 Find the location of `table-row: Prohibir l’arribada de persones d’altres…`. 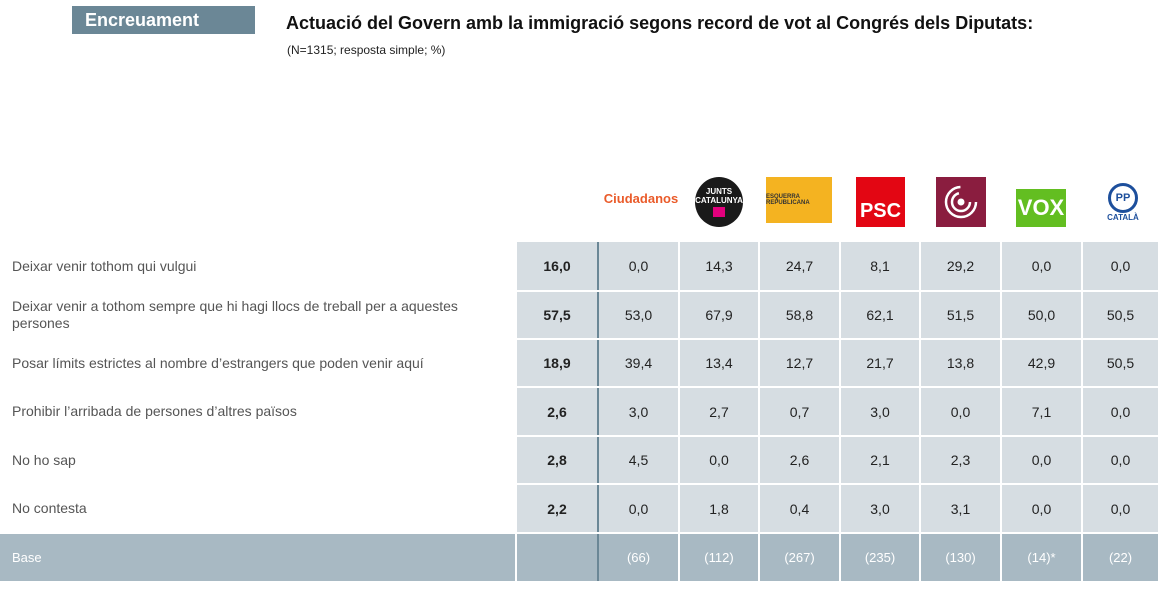

table-row: Prohibir l’arribada de persones d’altres… is located at coordinates (579, 411).